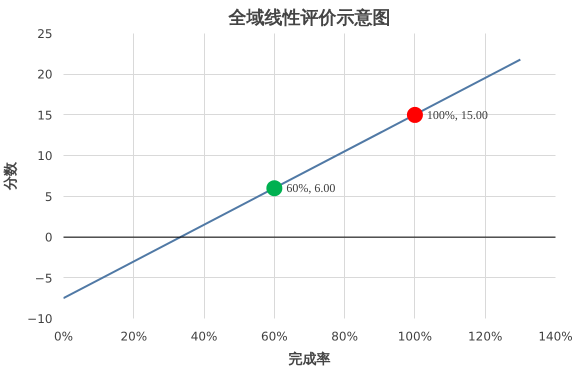  What do you see at coordinates (45, 75) in the screenshot?
I see `y-tick-label: 20` at bounding box center [45, 75].